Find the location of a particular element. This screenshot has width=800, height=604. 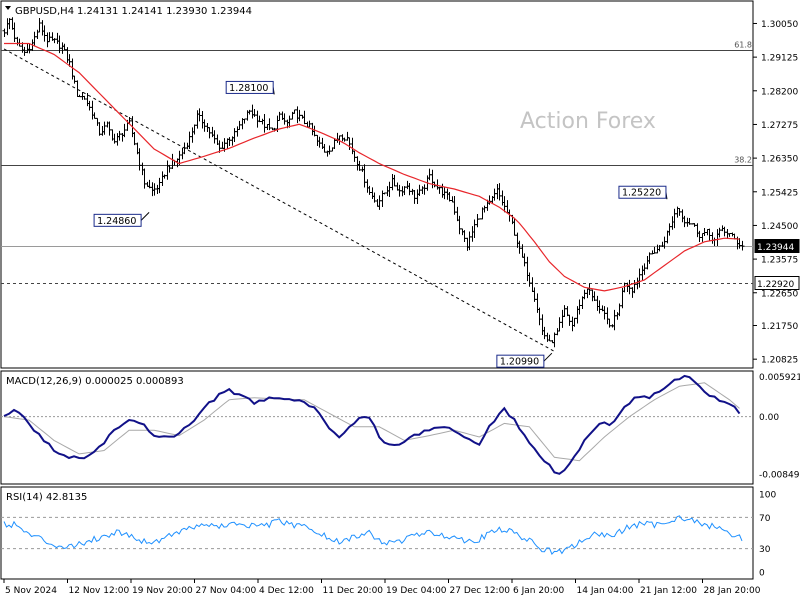

y-tick-label: 1.22650 is located at coordinates (779, 294).